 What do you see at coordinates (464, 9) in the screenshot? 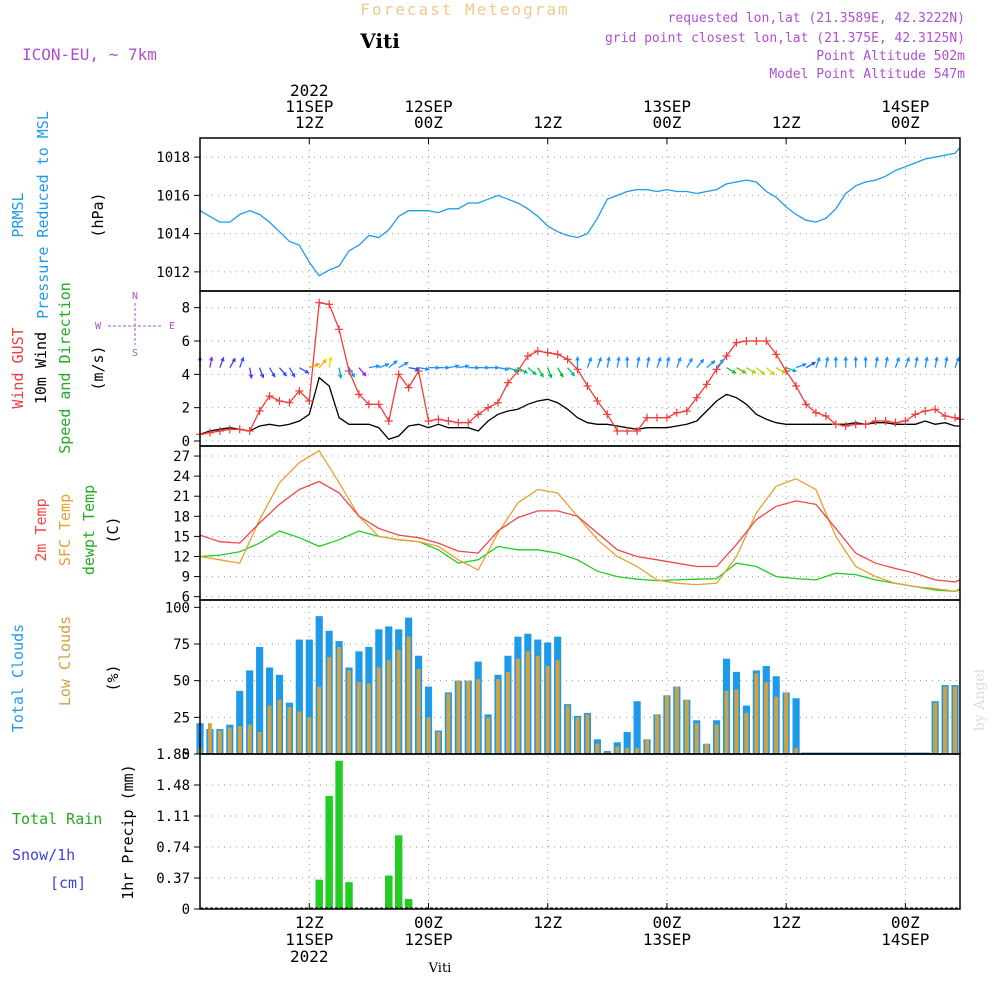
I see `chart-title: Forecast Meteogram` at bounding box center [464, 9].